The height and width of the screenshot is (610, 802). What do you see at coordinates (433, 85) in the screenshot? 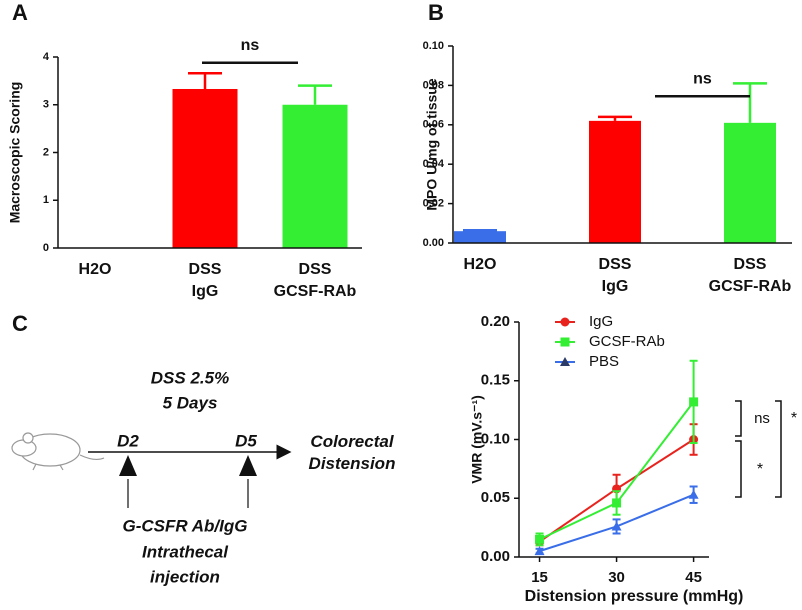
I see `y-tick-label: 0.08` at bounding box center [433, 85].